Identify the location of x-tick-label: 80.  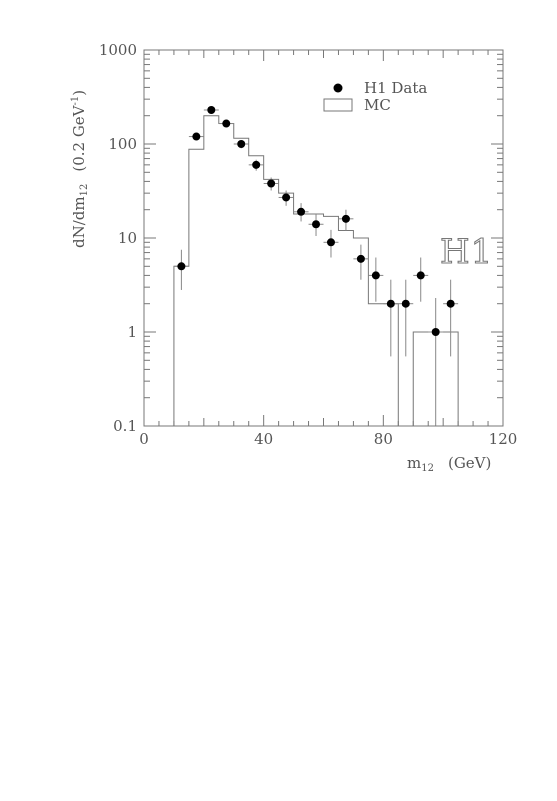
(383, 439).